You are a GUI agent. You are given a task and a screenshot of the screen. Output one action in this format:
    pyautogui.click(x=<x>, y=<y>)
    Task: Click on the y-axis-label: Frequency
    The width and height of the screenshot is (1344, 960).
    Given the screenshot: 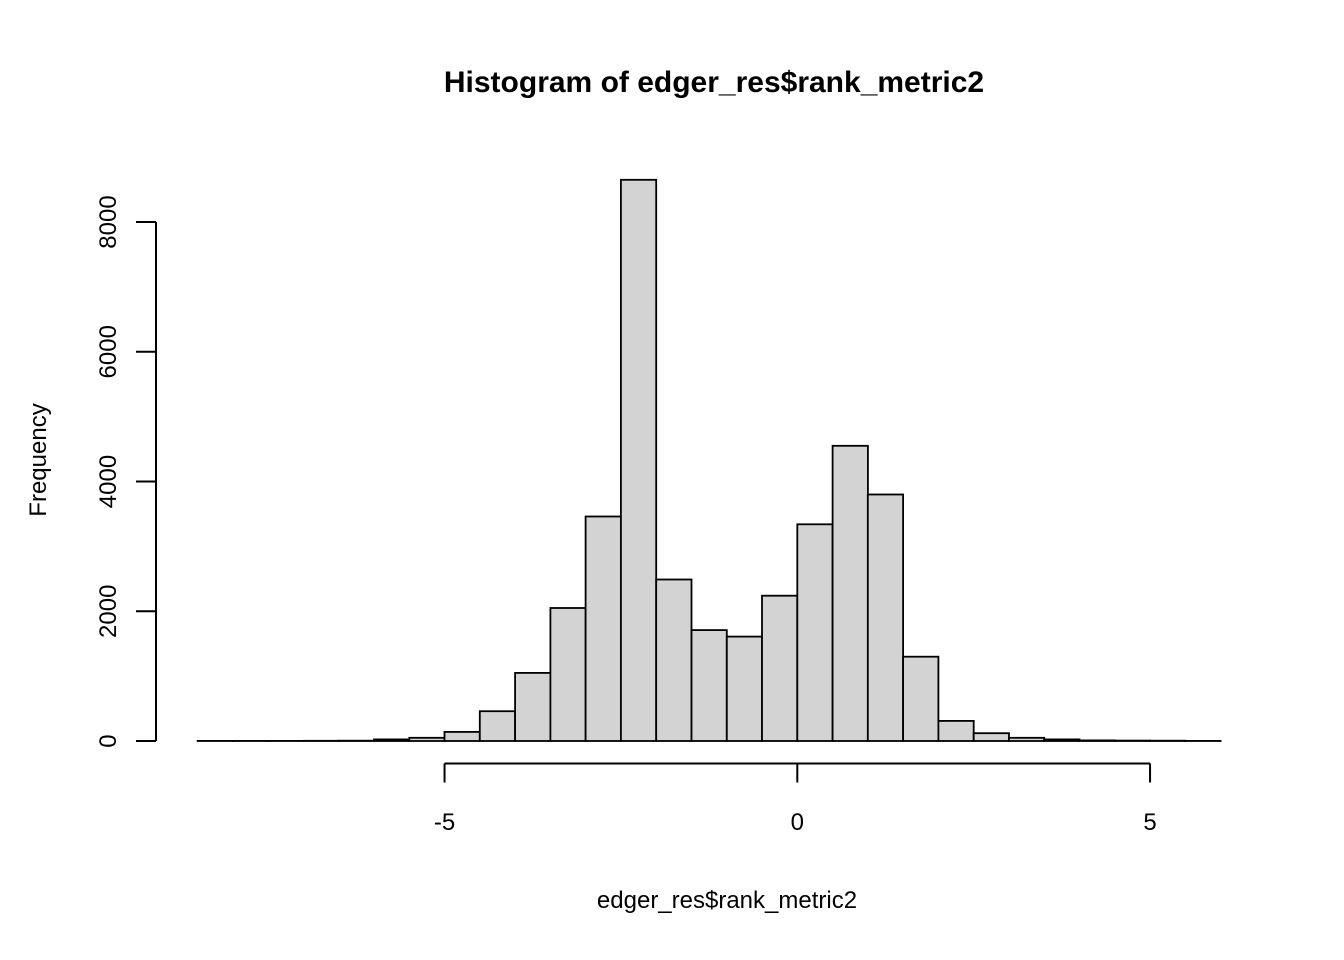 What is the action you would take?
    pyautogui.click(x=38, y=459)
    